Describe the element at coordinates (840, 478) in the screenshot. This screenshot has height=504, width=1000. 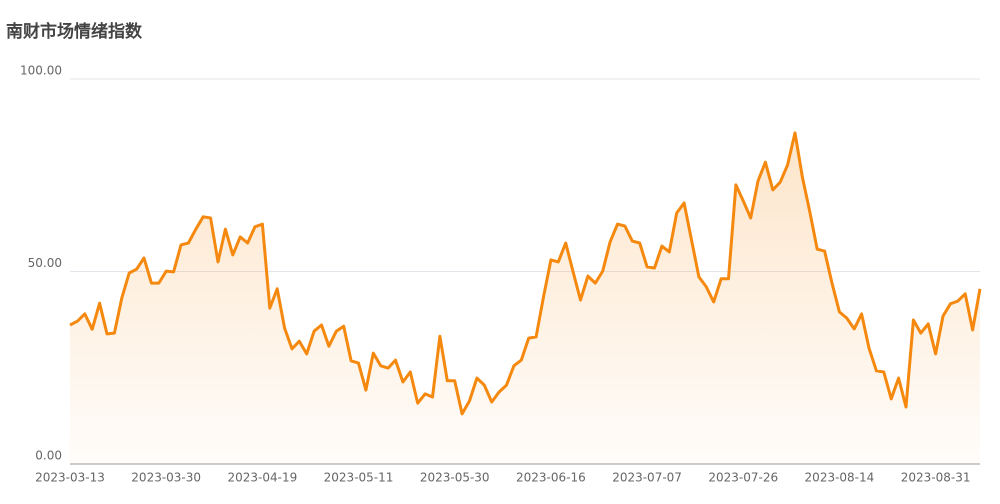
I see `x-tick-label: 2023-08-14` at that location.